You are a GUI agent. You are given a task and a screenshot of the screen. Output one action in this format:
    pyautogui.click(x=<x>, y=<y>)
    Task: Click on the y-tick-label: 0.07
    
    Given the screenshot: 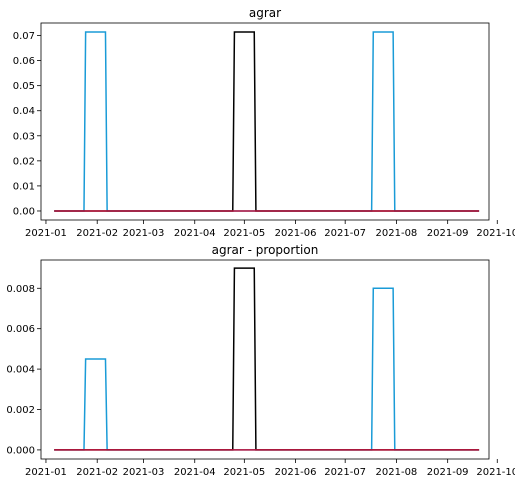 What is the action you would take?
    pyautogui.click(x=24, y=36)
    